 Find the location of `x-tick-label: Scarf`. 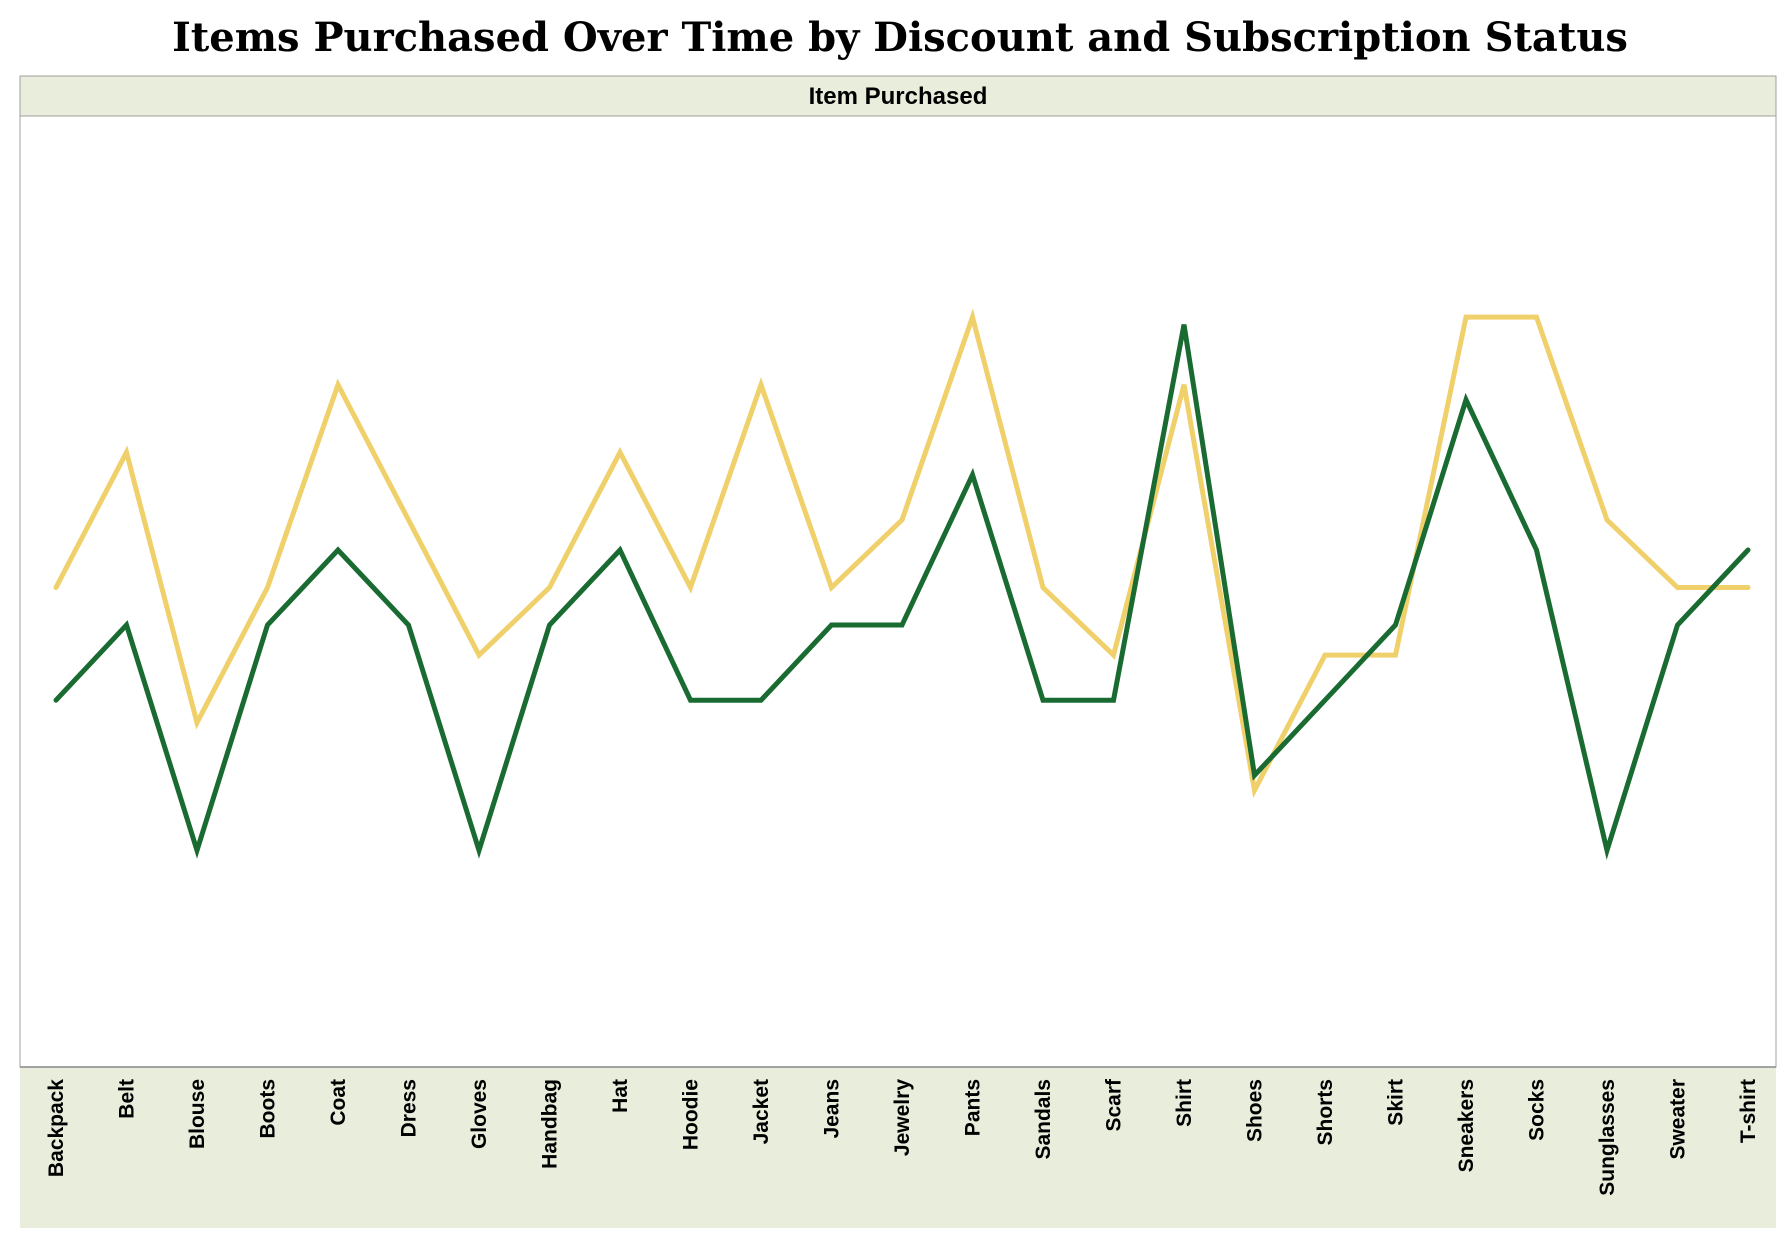

x-tick-label: Scarf is located at coordinates (1114, 1105).